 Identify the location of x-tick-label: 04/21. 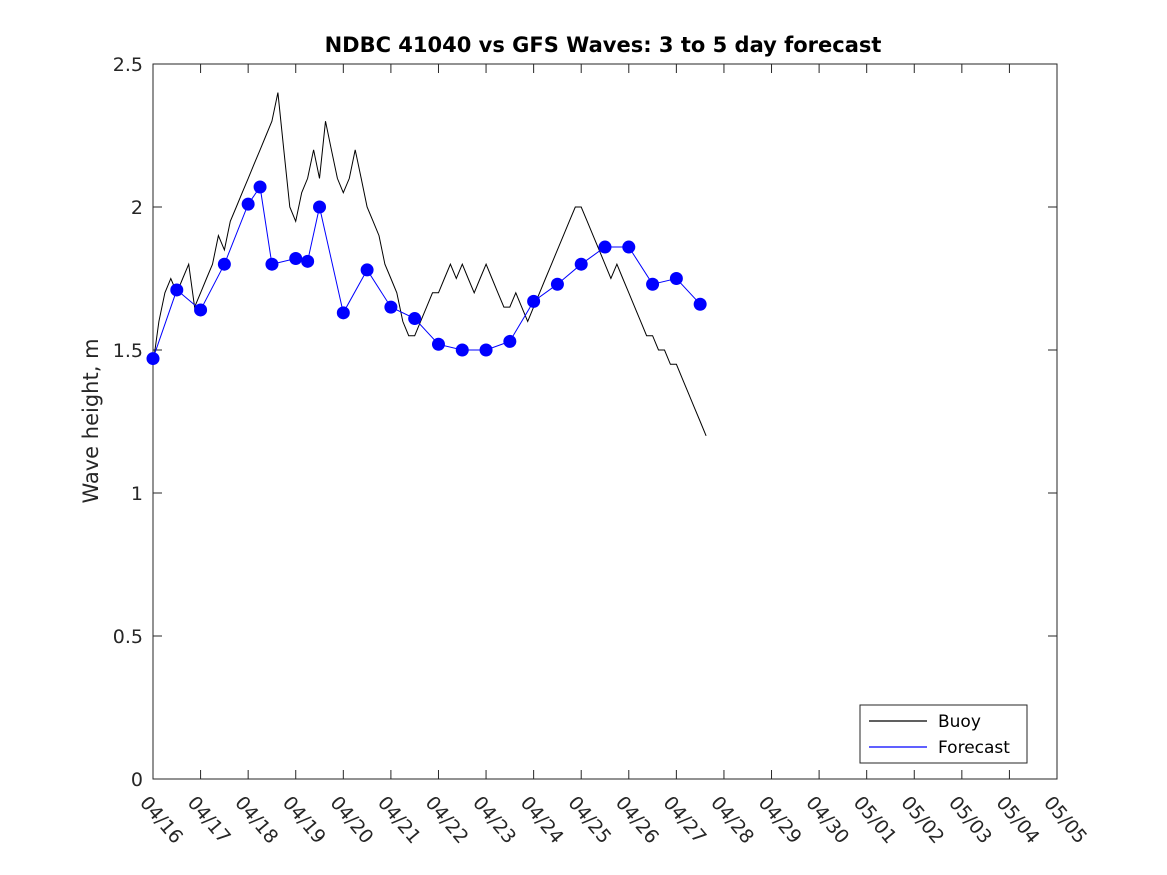
(399, 820).